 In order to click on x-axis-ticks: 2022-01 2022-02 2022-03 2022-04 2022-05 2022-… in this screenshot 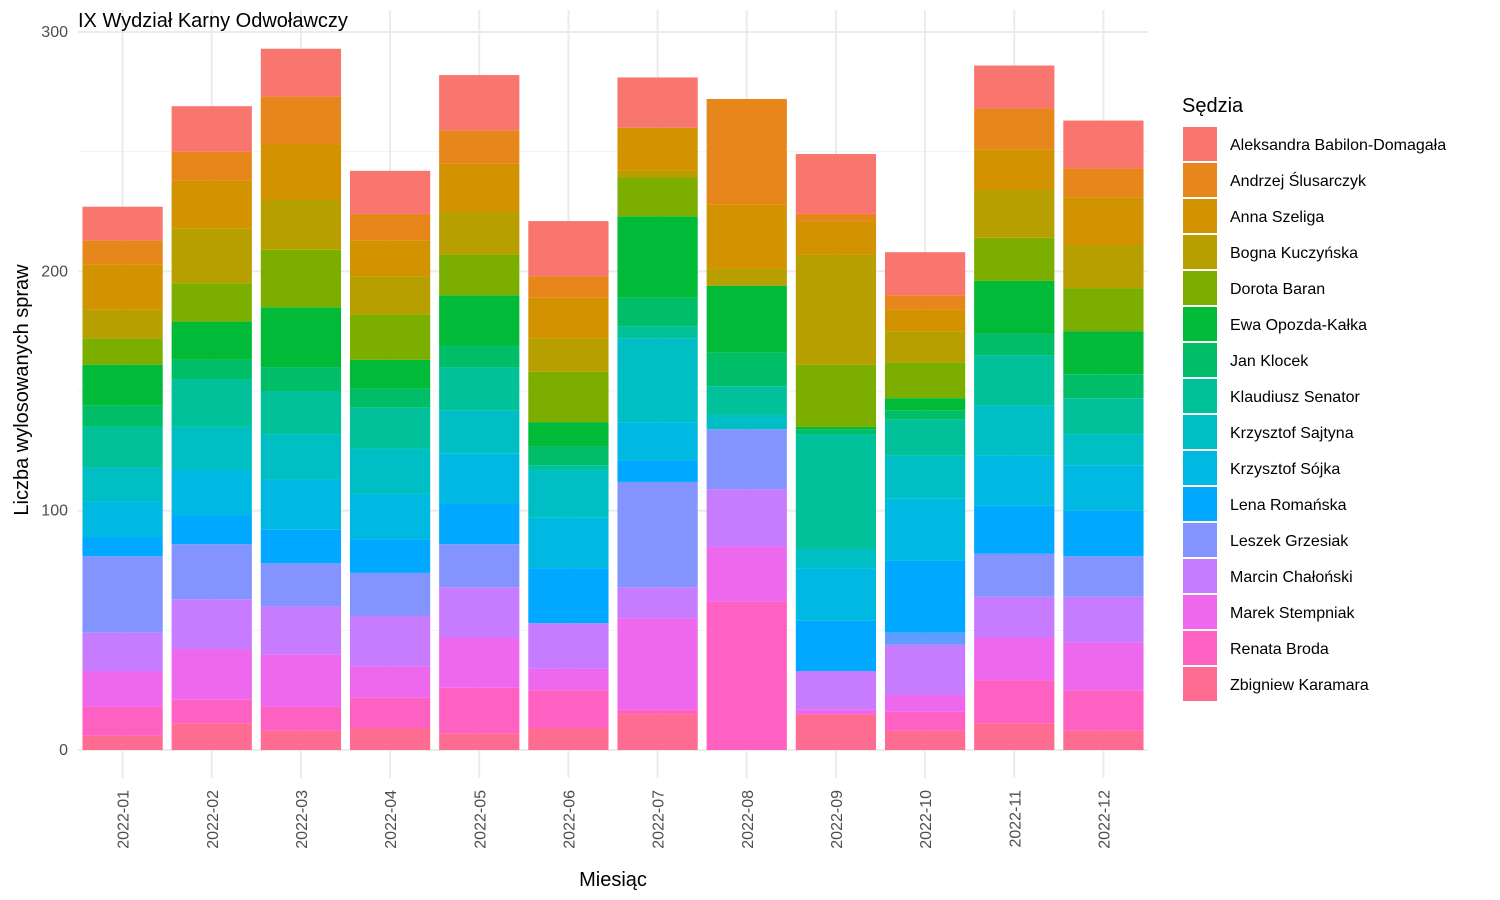, I will do `click(615, 819)`.